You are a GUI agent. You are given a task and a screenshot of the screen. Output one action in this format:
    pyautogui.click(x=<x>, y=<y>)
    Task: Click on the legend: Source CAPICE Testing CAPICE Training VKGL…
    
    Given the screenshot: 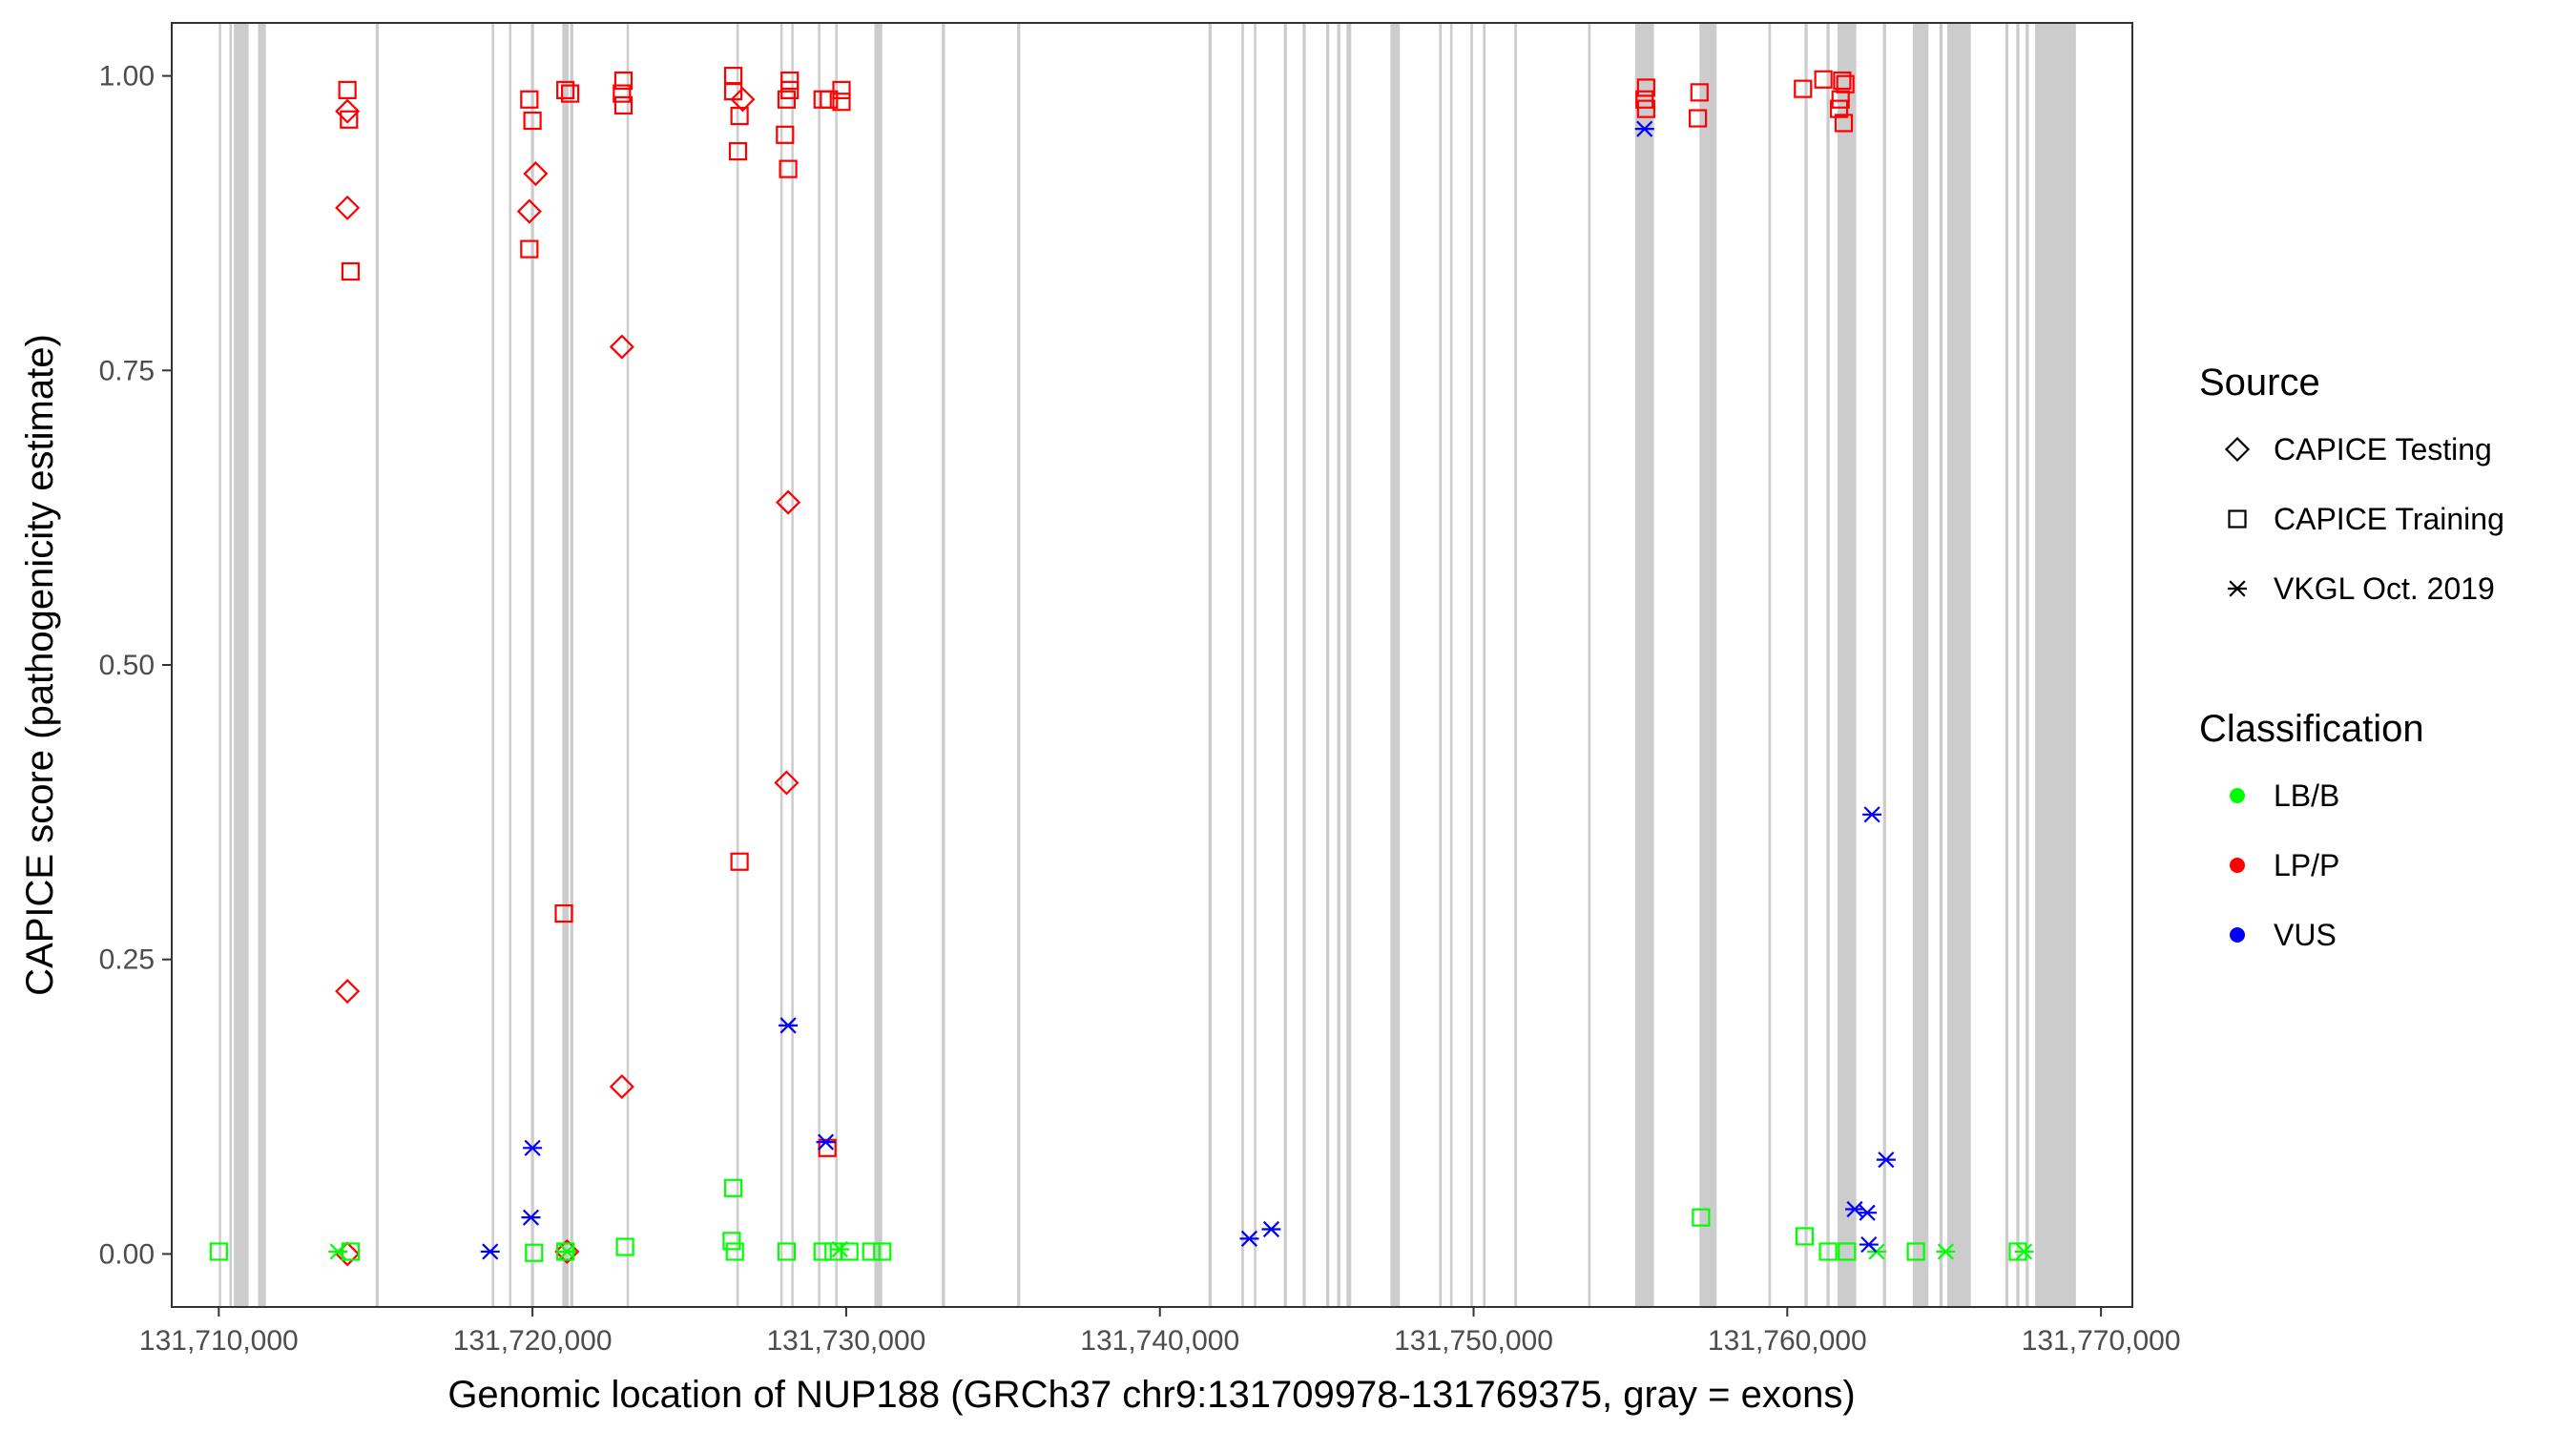 What is the action you would take?
    pyautogui.click(x=2351, y=657)
    